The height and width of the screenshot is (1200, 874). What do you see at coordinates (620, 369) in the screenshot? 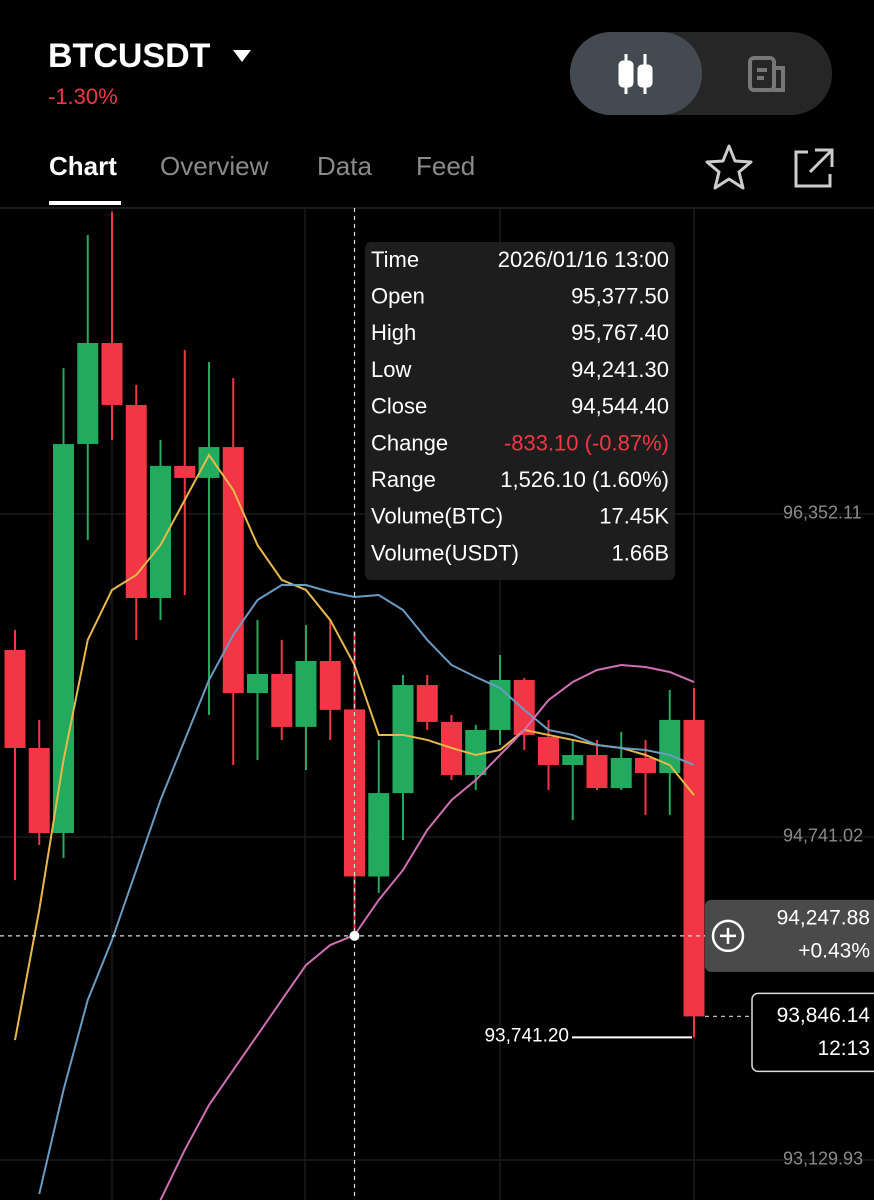
I see `tooltip-value: 94,241.30` at bounding box center [620, 369].